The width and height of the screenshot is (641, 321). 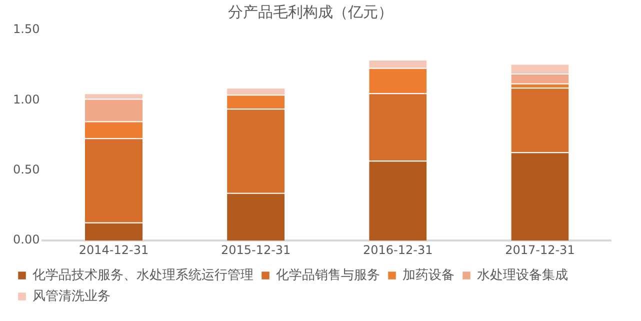 I want to click on legend-label: 加药设备, so click(x=428, y=275).